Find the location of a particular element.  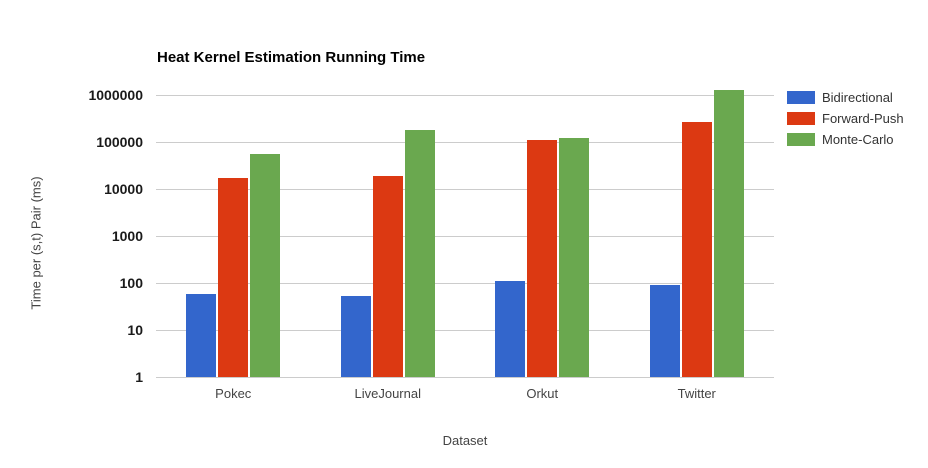

legend-item-forward-push: Forward-Push is located at coordinates (845, 118).